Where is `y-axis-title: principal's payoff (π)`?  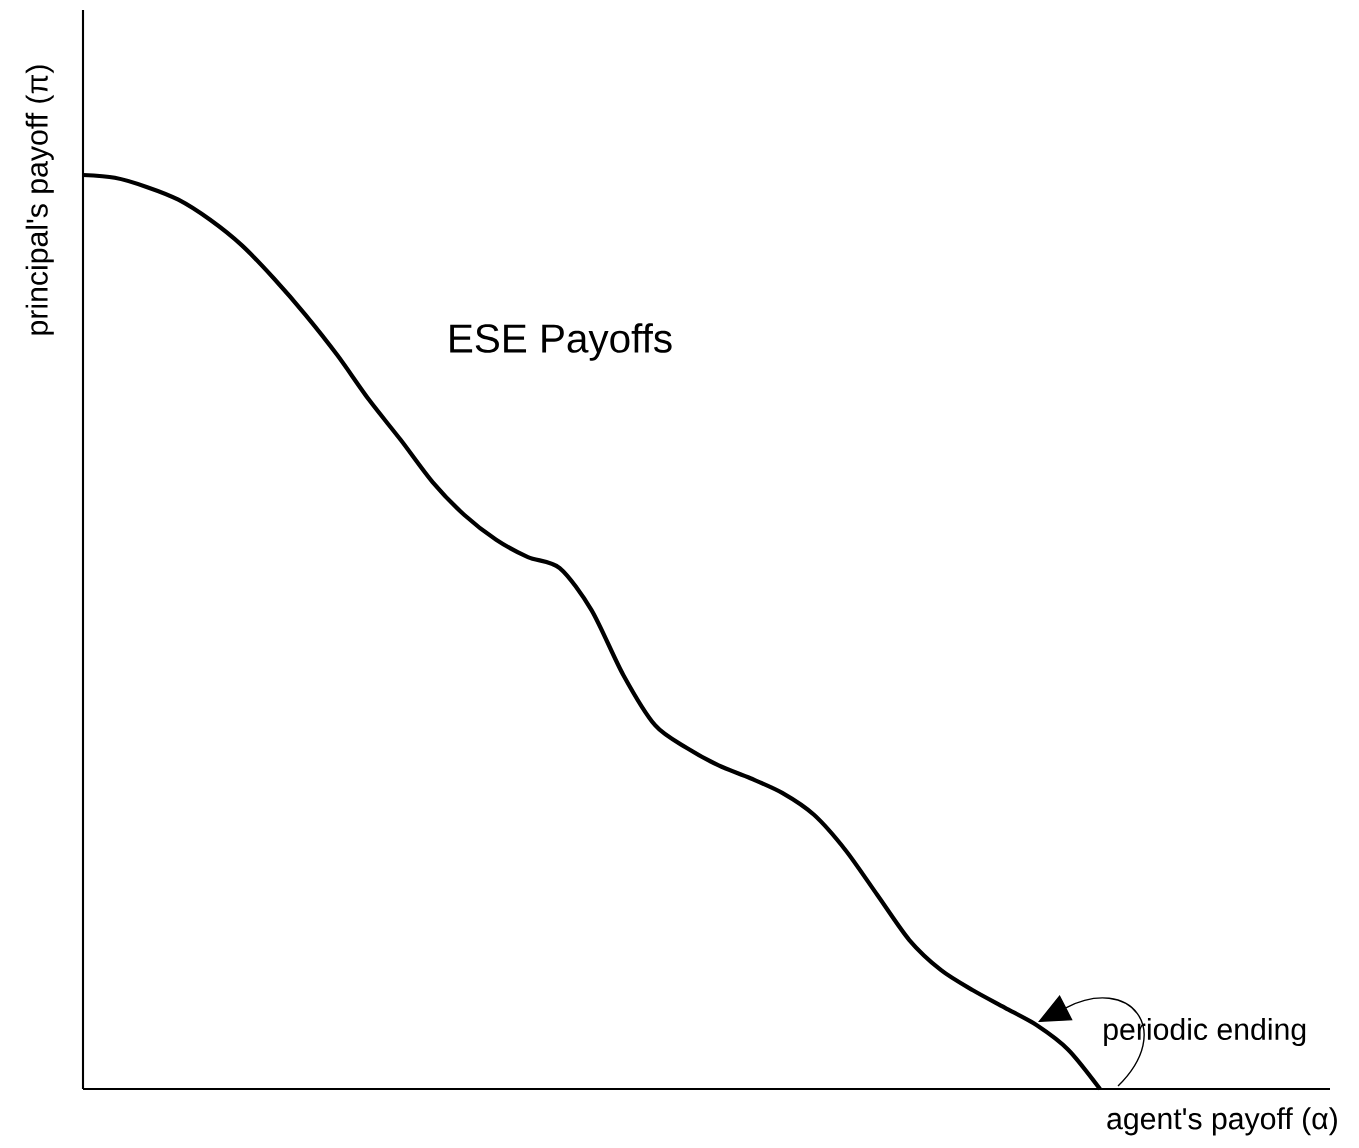 y-axis-title: principal's payoff (π) is located at coordinates (39, 200).